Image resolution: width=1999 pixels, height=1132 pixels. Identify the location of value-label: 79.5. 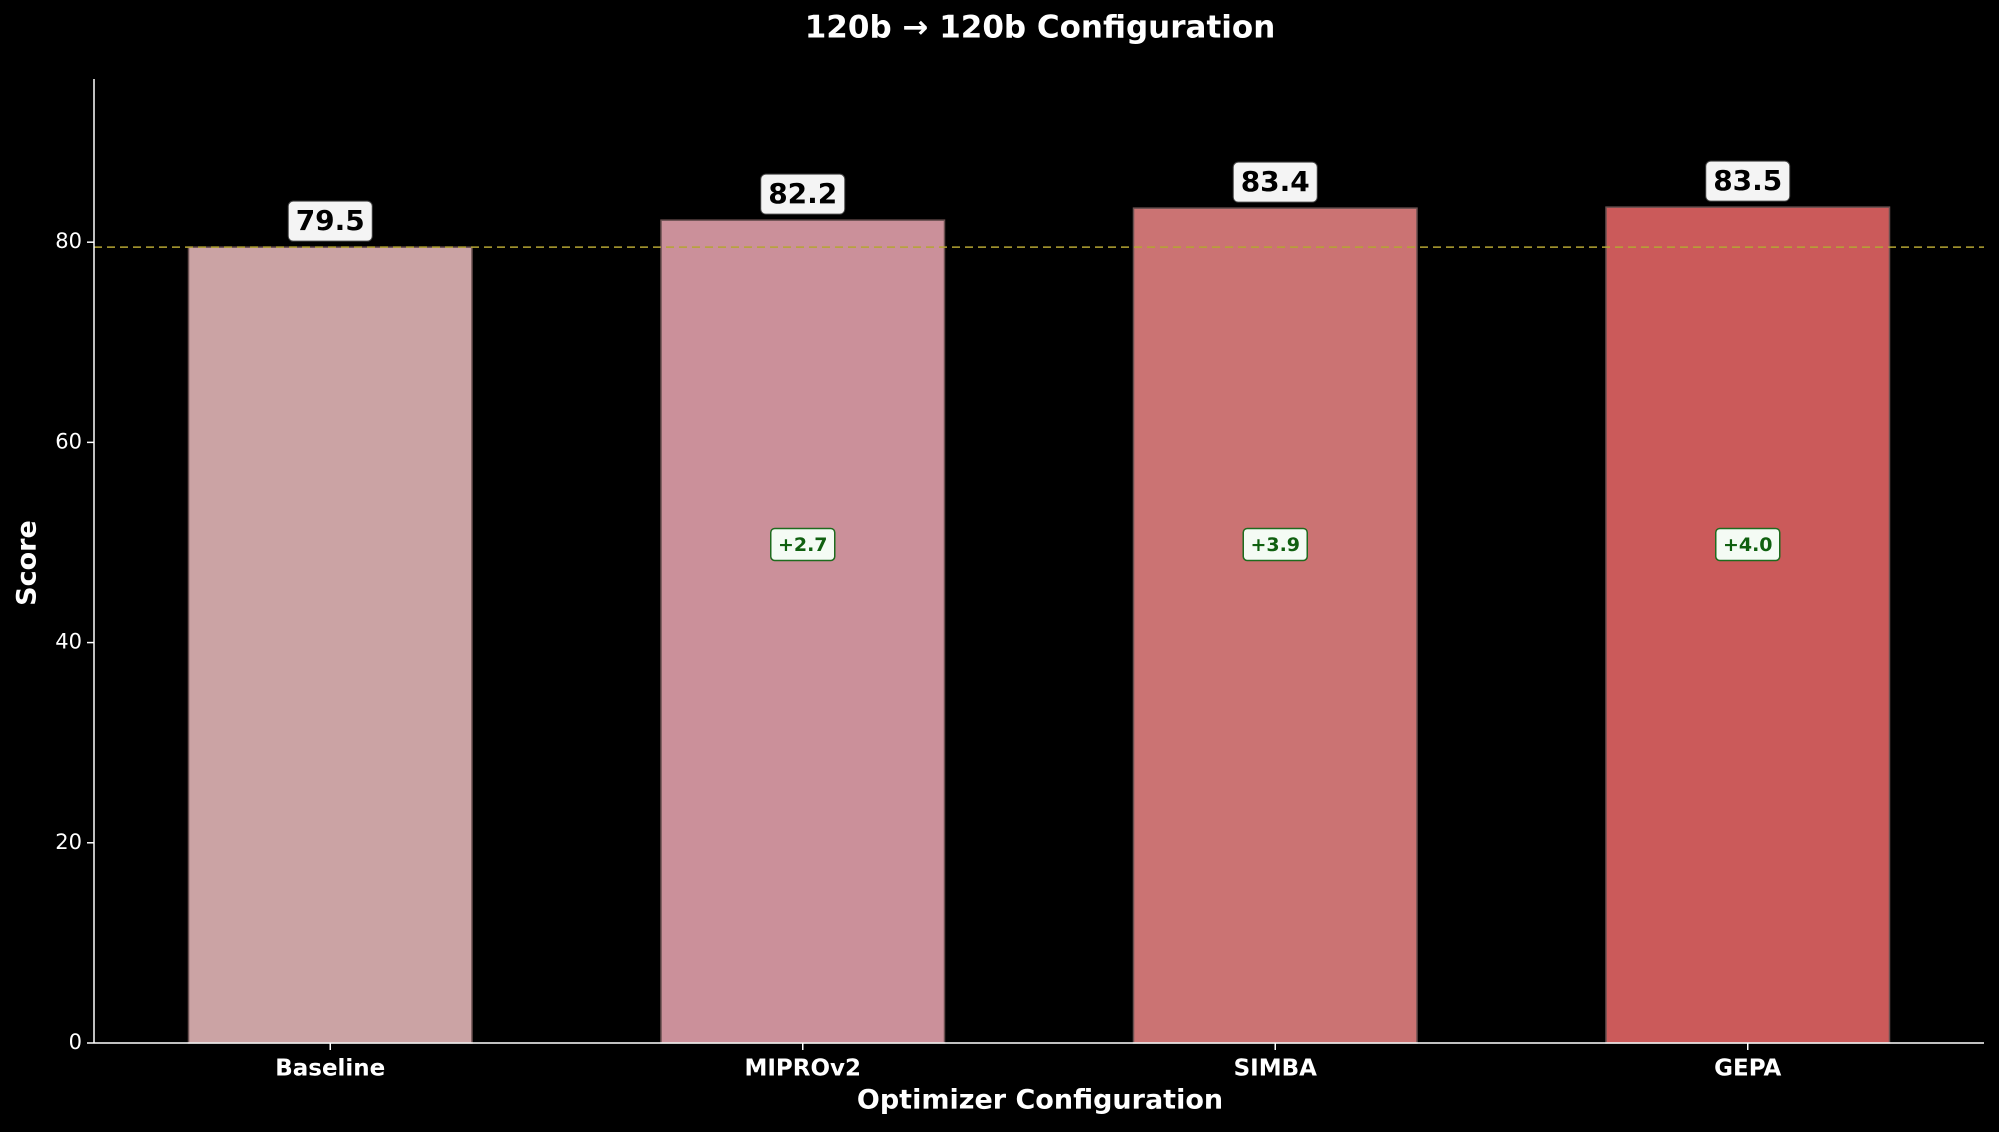
(330, 220).